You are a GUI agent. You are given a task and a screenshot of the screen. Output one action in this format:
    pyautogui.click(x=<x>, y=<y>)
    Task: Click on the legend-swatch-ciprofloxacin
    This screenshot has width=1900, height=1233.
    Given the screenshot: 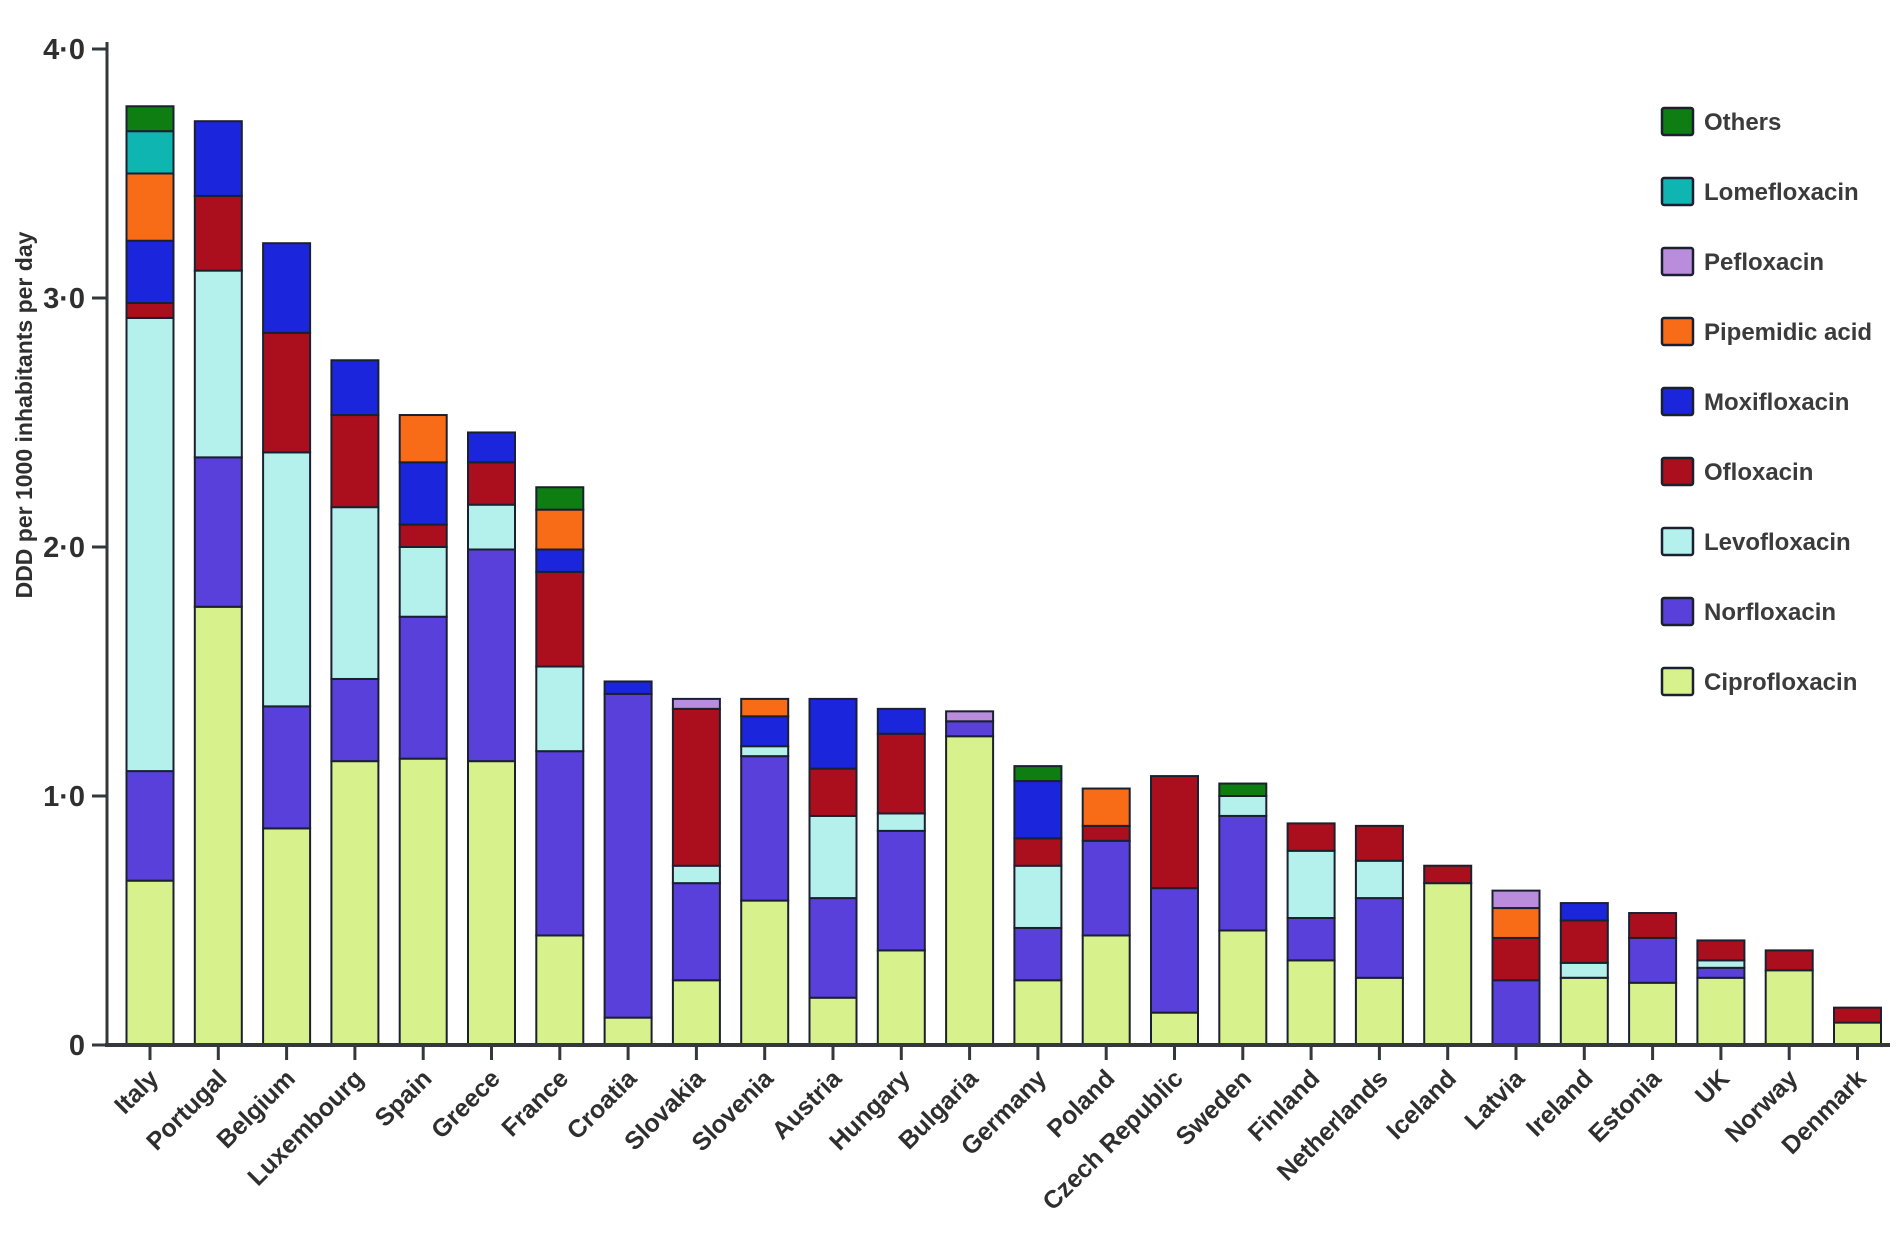 What is the action you would take?
    pyautogui.click(x=1677, y=681)
    